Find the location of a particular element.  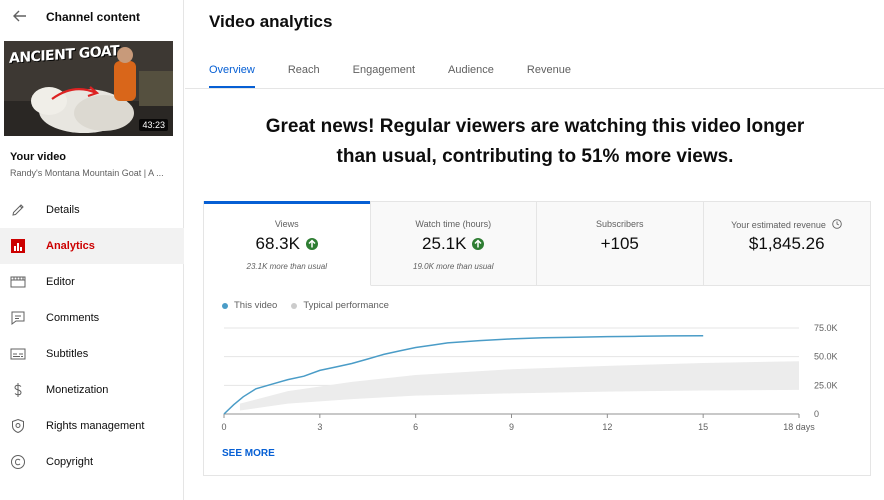

sidebar-item-label: Copyright is located at coordinates (70, 462).